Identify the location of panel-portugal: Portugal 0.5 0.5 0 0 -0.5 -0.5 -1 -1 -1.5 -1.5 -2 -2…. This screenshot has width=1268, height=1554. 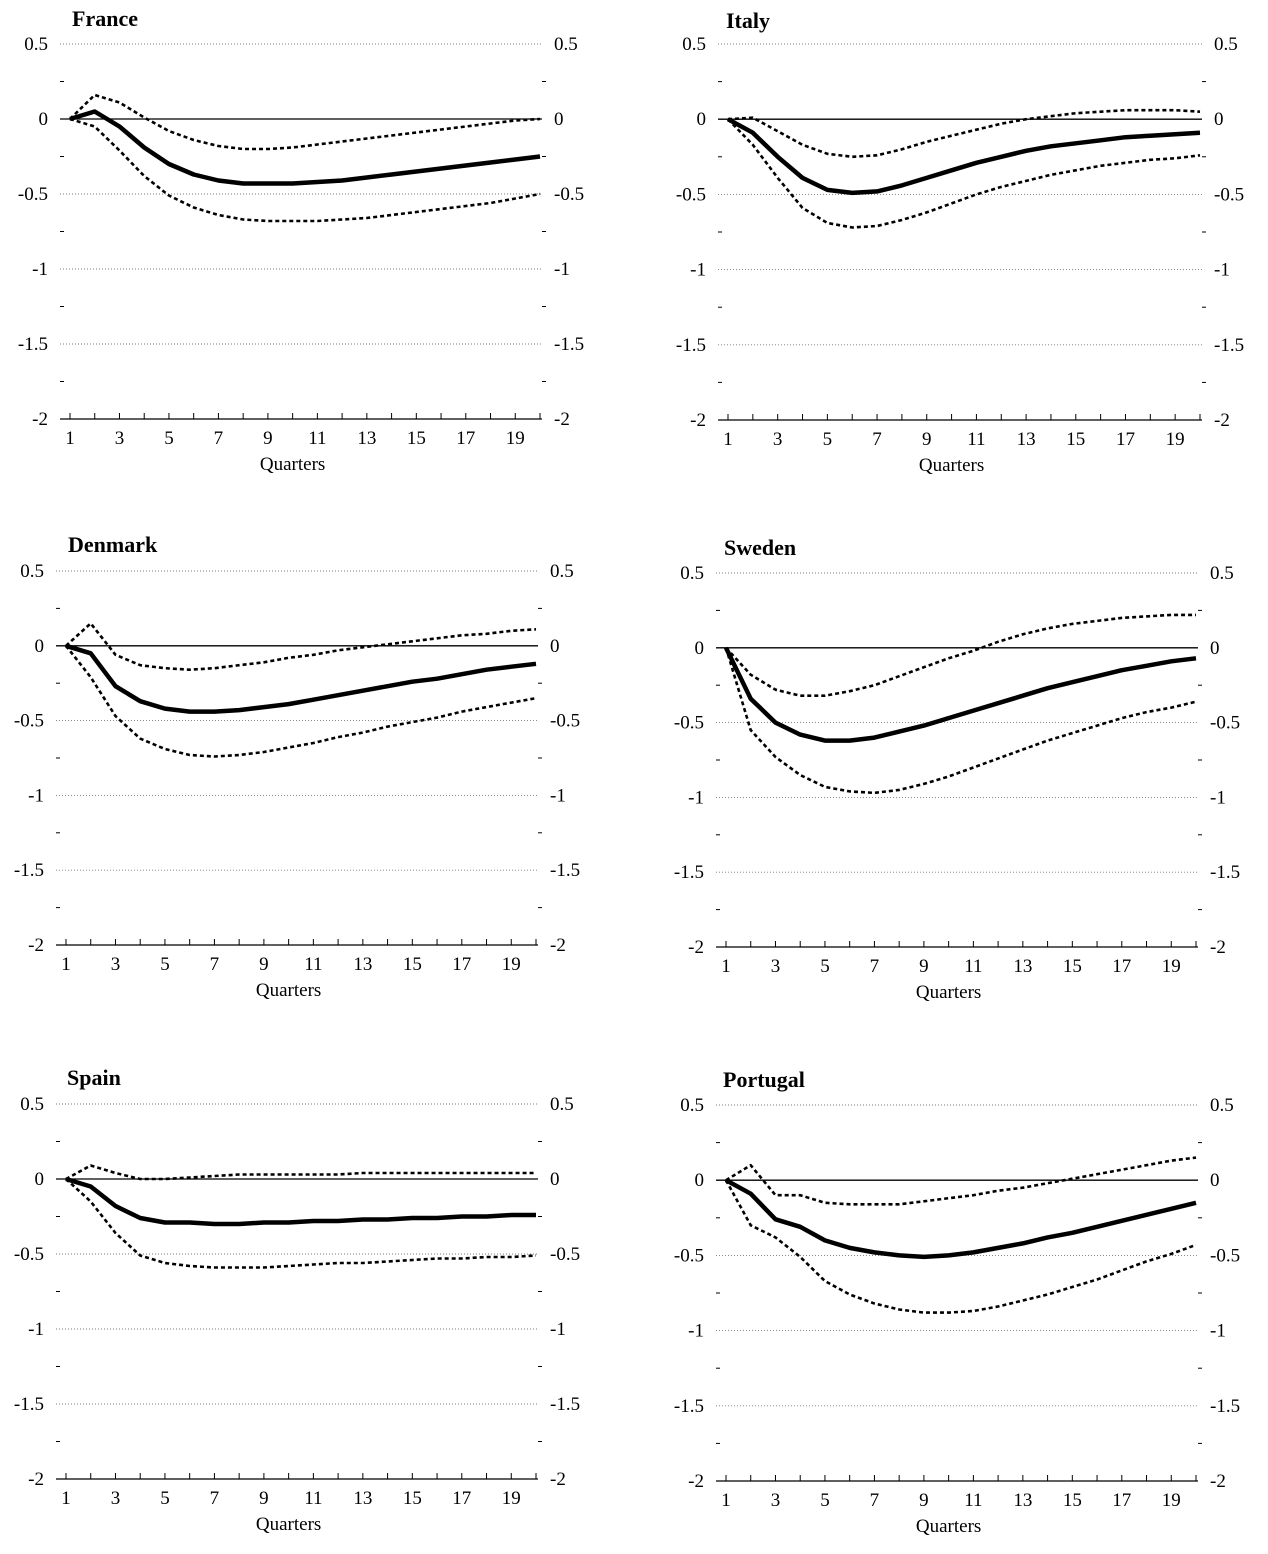
(957, 1302).